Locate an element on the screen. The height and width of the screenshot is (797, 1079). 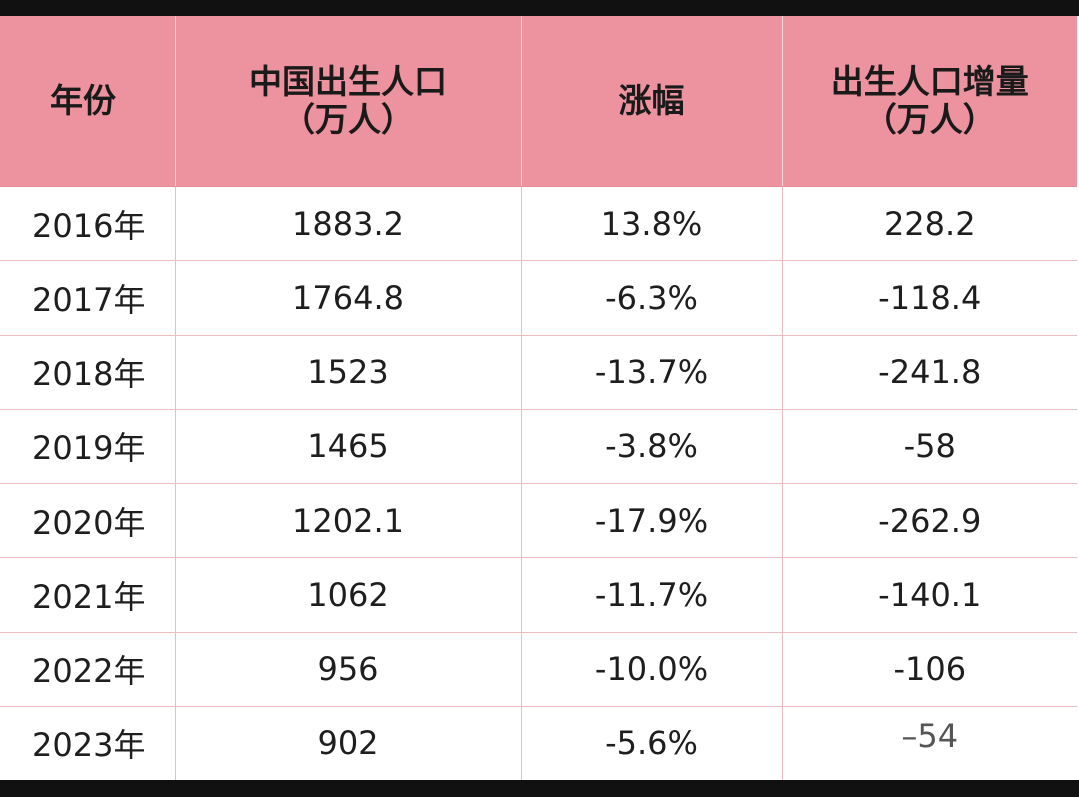
table-row: 2019年 1465 -3.8% -58 is located at coordinates (538, 447).